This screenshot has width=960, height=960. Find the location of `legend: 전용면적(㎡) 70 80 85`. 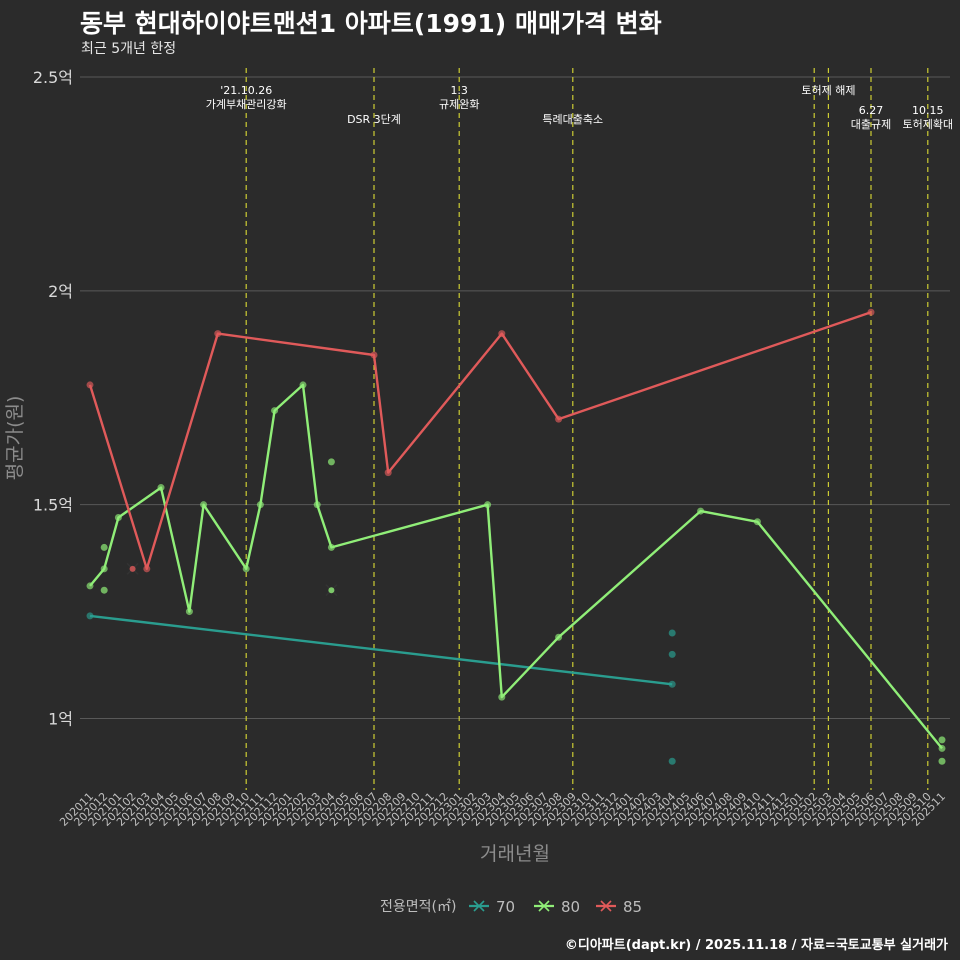

legend: 전용면적(㎡) 70 80 85 is located at coordinates (511, 907).